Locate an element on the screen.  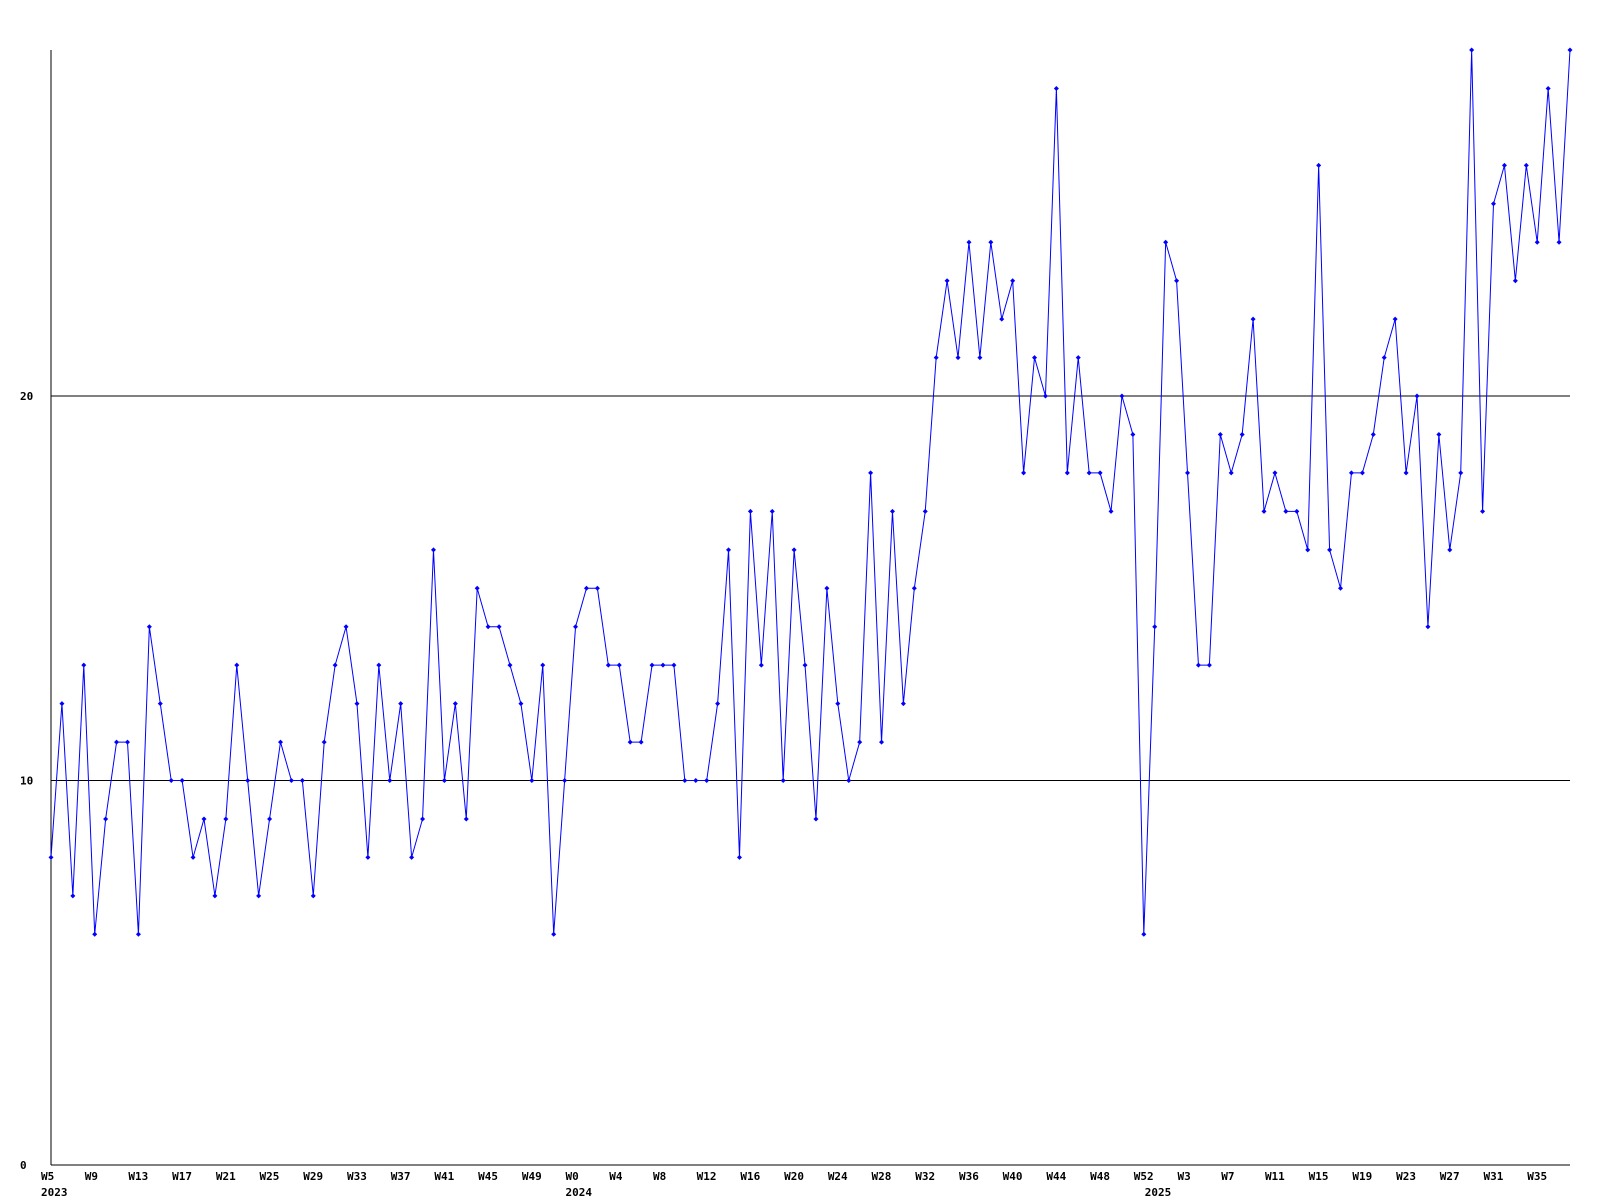
x-tick-label: W21 is located at coordinates (226, 1176).